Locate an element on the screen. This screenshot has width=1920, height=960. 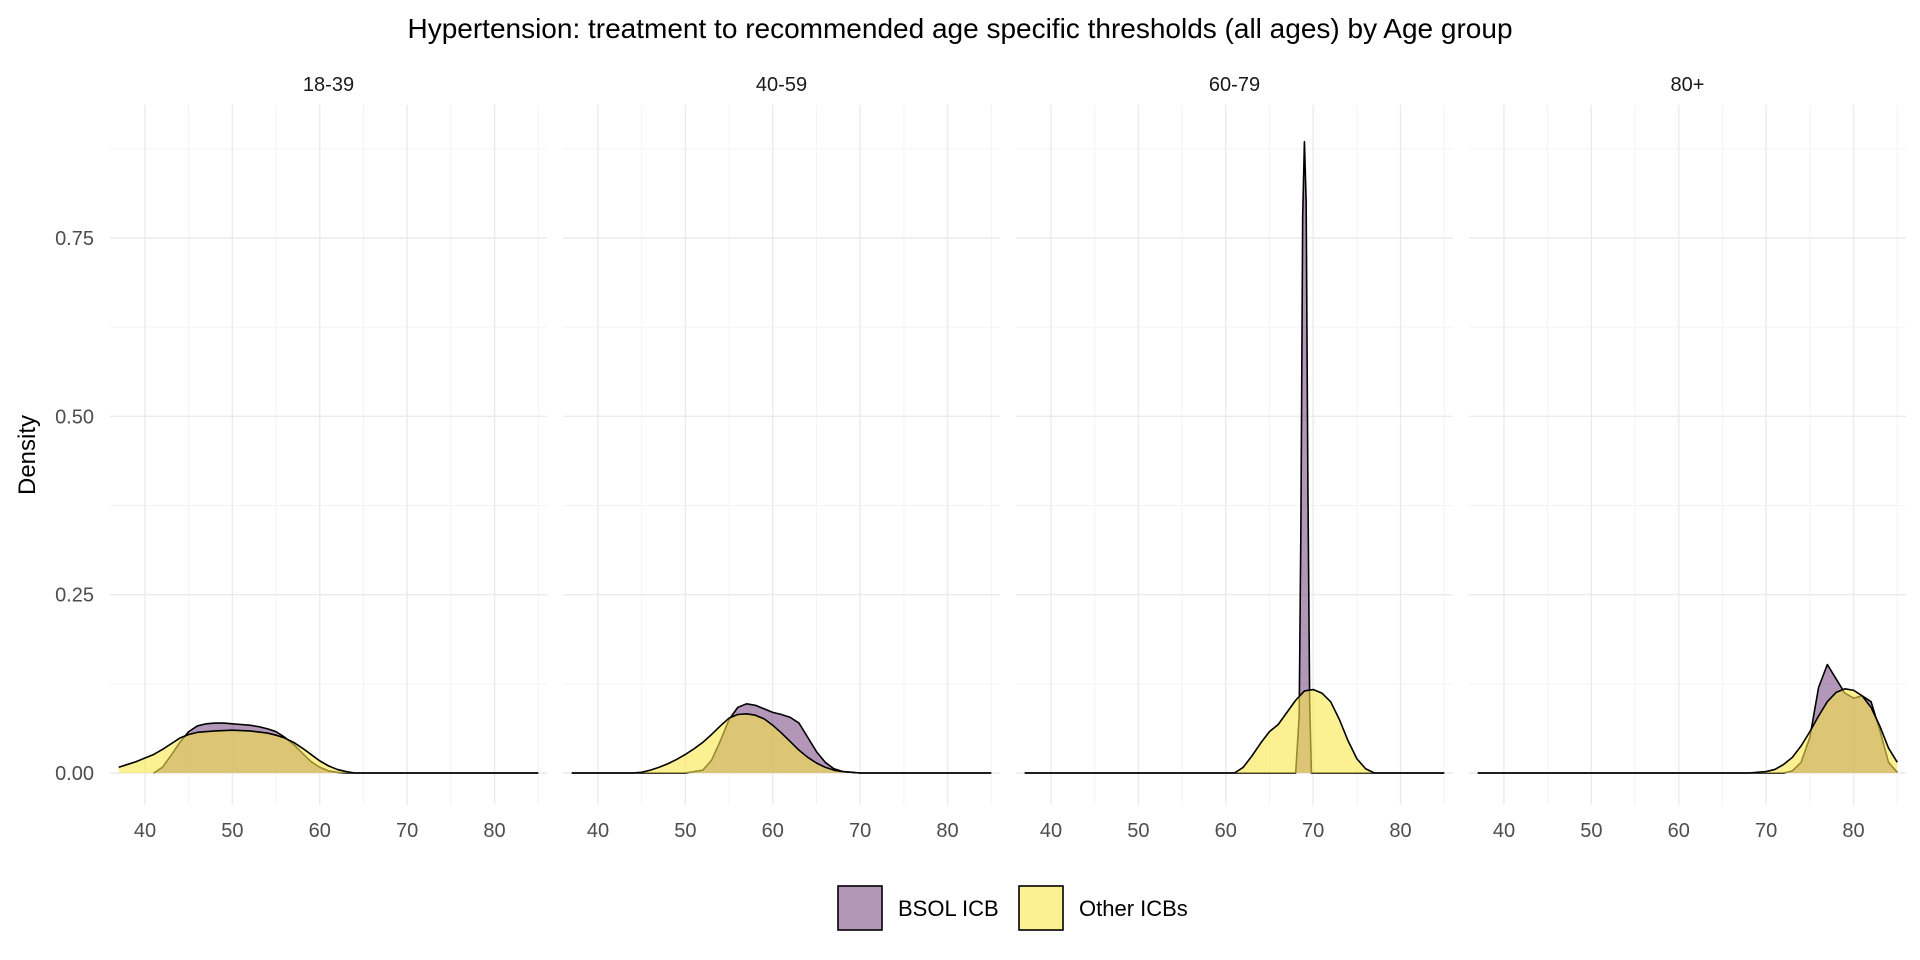
legend-label: Other ICBs is located at coordinates (1133, 908).